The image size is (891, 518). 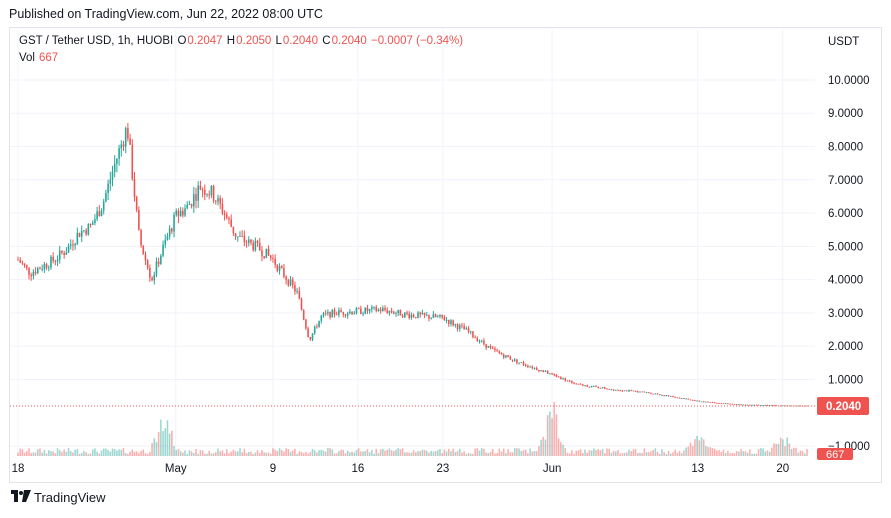 What do you see at coordinates (845, 148) in the screenshot?
I see `y-tick-label: 8.0000` at bounding box center [845, 148].